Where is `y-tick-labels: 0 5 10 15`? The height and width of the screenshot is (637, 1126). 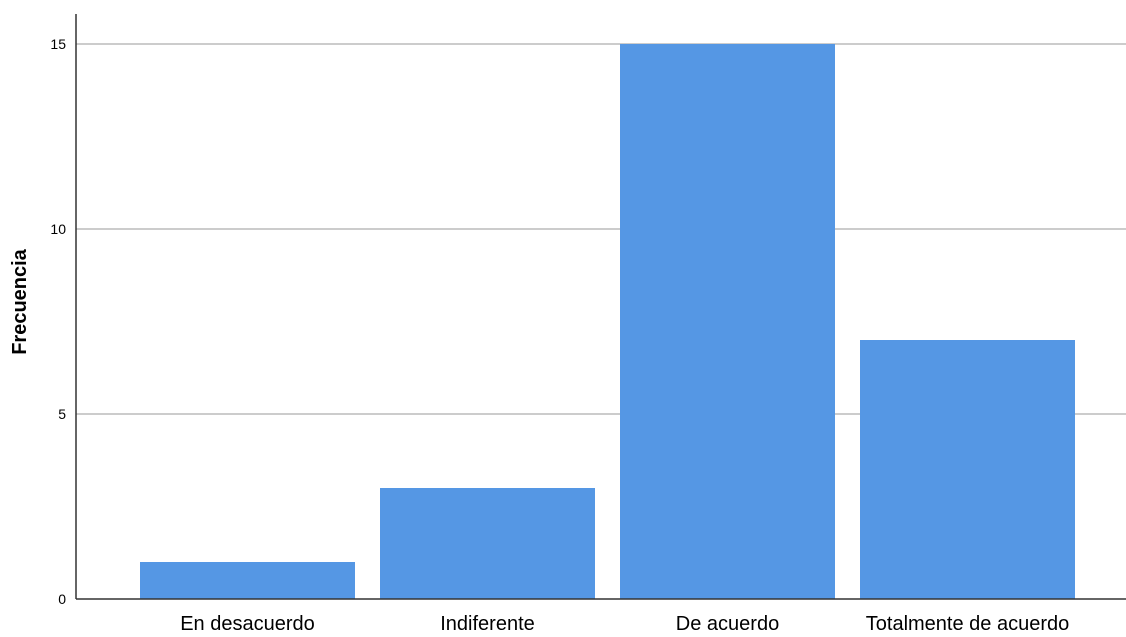
y-tick-labels: 0 5 10 15 is located at coordinates (58, 321).